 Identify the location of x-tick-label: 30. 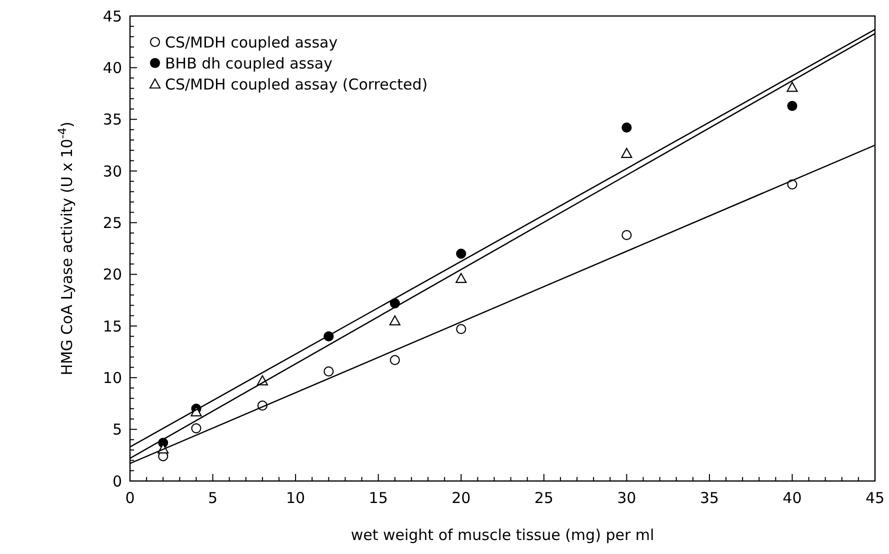
(626, 498).